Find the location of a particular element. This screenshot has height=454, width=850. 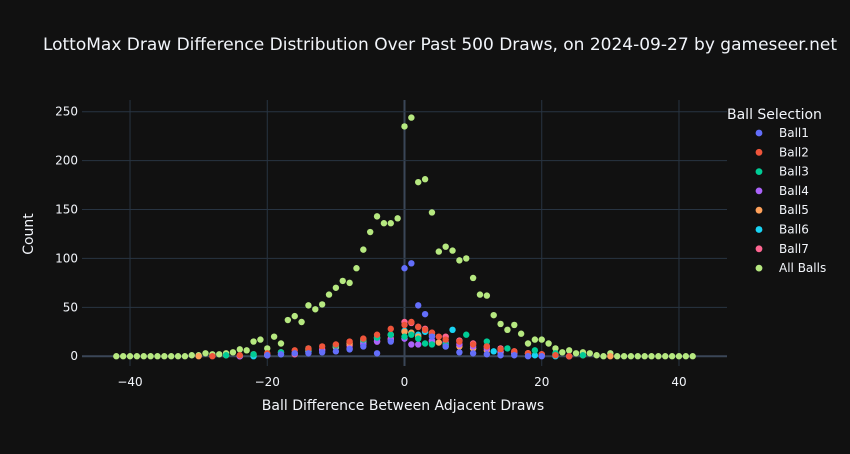

series-ball2 is located at coordinates (391, 339).